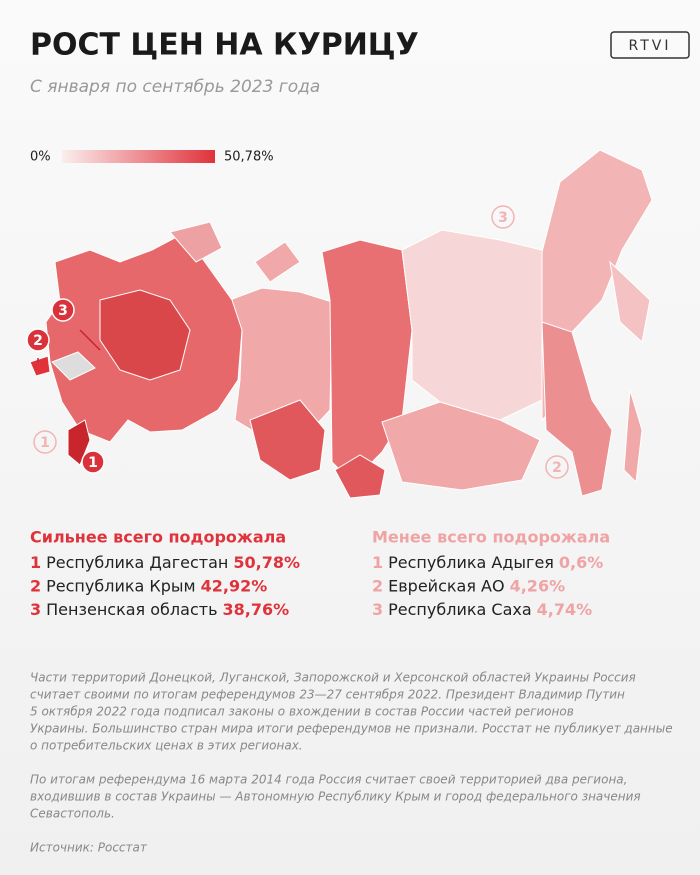 The image size is (700, 875). Describe the element at coordinates (460, 609) in the screenshot. I see `row-name: Республика Саха` at that location.